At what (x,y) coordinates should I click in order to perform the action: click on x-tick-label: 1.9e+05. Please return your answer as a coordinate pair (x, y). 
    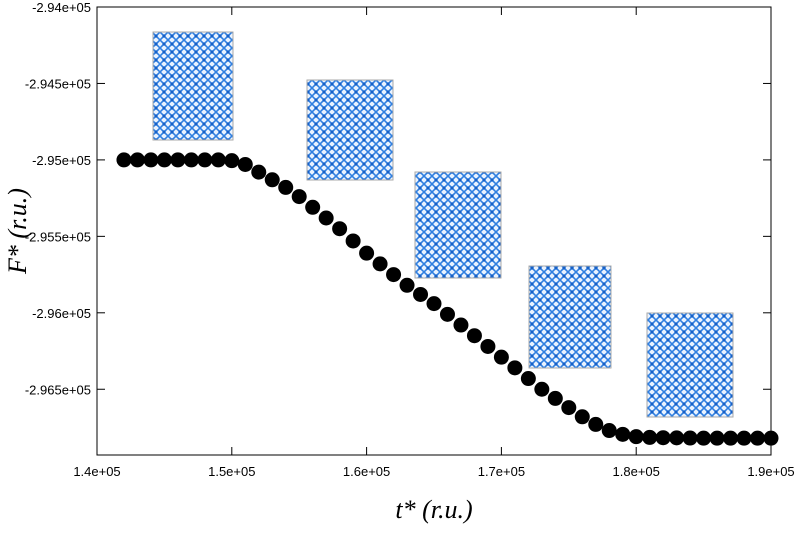
    Looking at the image, I should click on (770, 471).